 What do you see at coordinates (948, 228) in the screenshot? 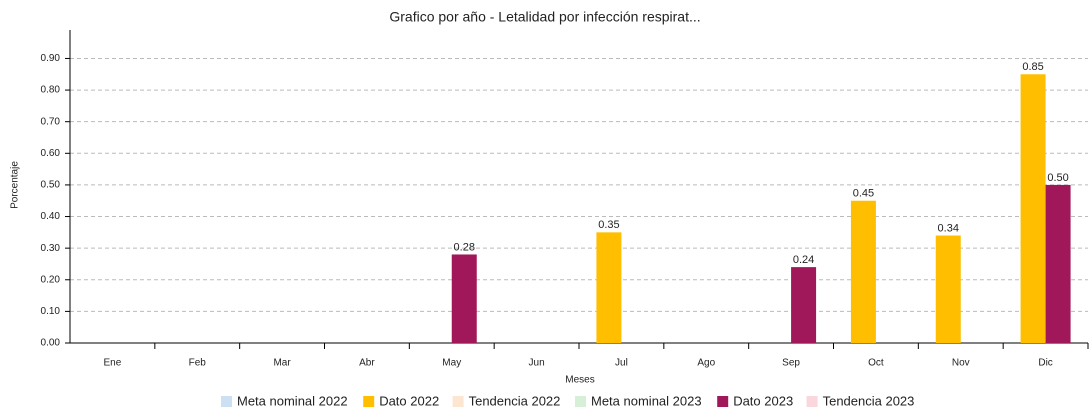
I see `data-label: 0.34` at bounding box center [948, 228].